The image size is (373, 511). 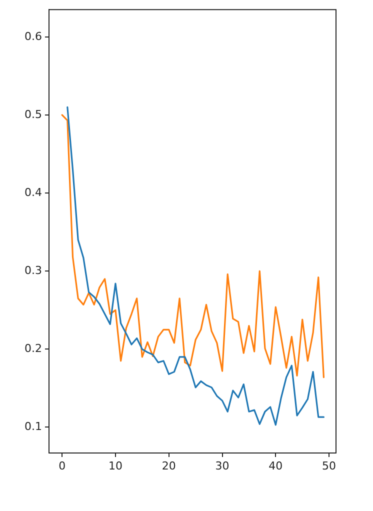 What do you see at coordinates (33, 427) in the screenshot?
I see `y-tick-label: 0.1` at bounding box center [33, 427].